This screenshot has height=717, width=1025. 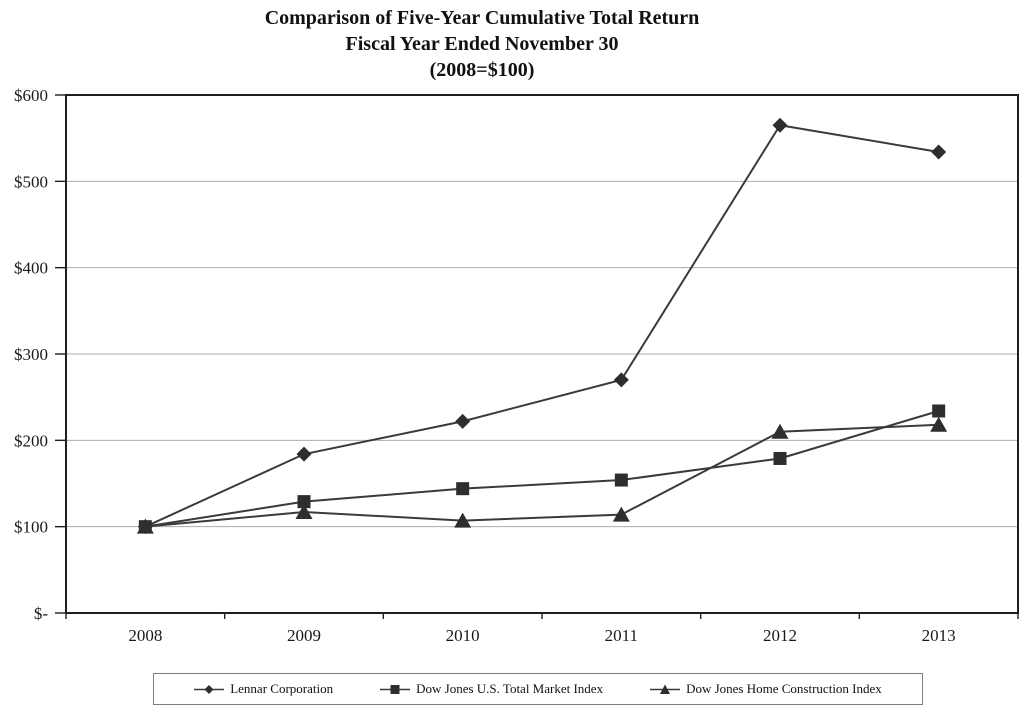 What do you see at coordinates (621, 635) in the screenshot?
I see `x-axis-label: 2011` at bounding box center [621, 635].